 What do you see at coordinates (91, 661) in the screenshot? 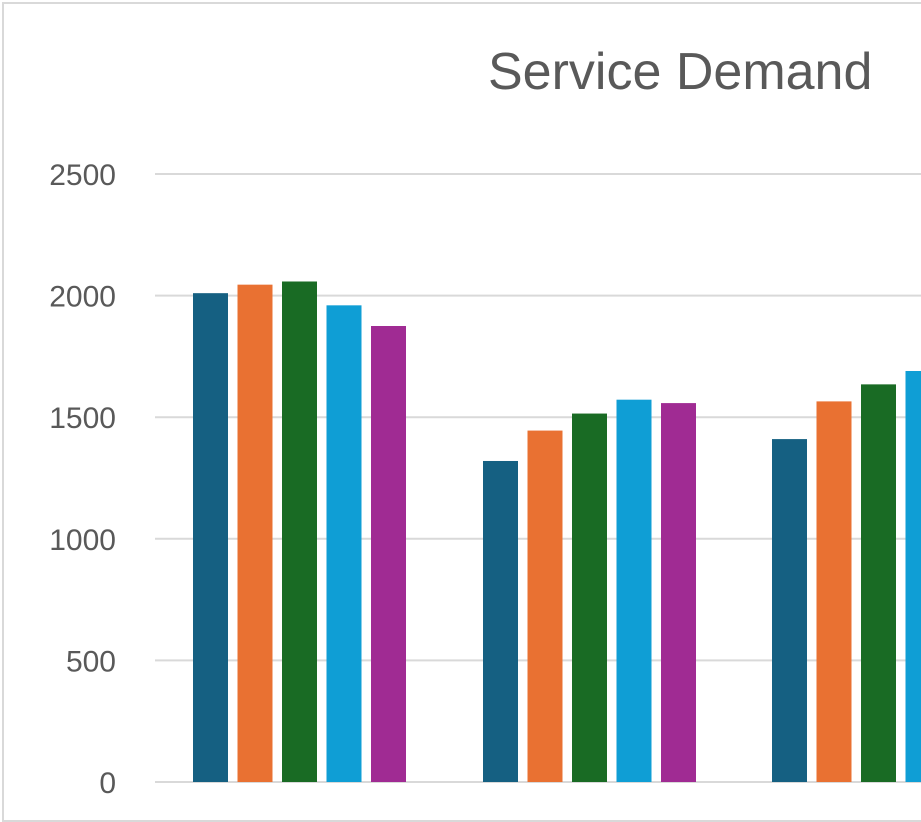
I see `y-tick-label: 500` at bounding box center [91, 661].